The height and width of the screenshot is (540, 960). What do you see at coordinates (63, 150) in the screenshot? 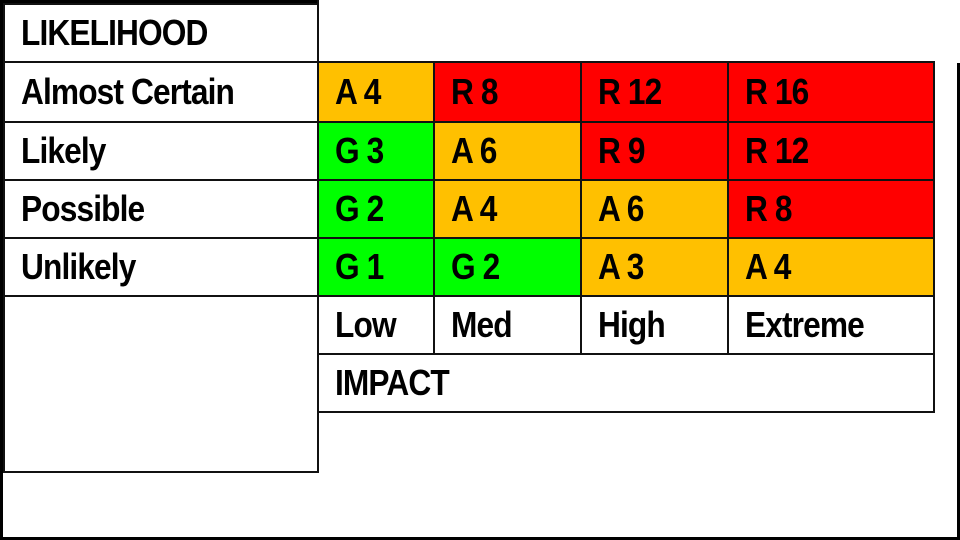
I see `likelihood-row-label-text: Likely` at bounding box center [63, 150].